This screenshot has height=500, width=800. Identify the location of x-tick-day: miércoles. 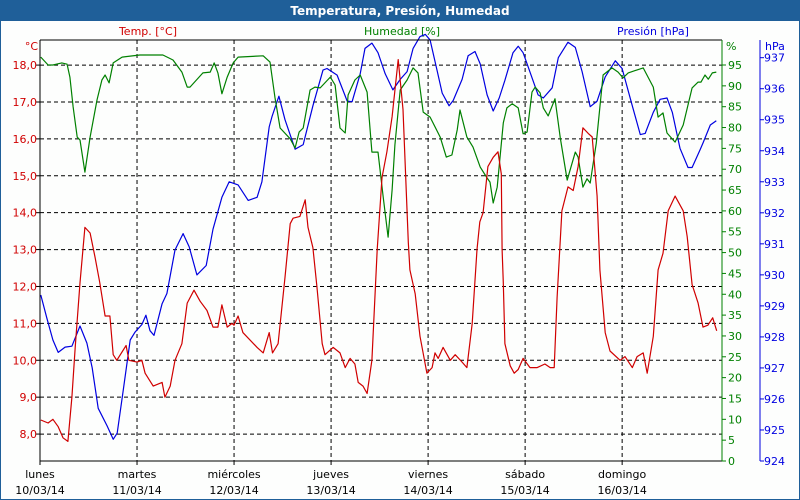
(233, 474).